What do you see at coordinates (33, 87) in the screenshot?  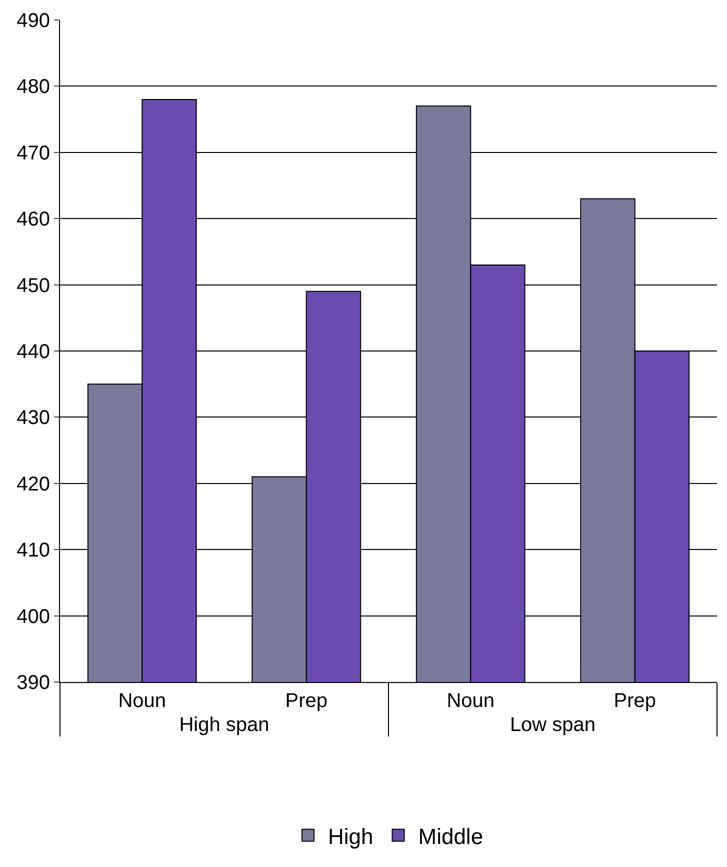 I see `y-tick-label: 480` at bounding box center [33, 87].